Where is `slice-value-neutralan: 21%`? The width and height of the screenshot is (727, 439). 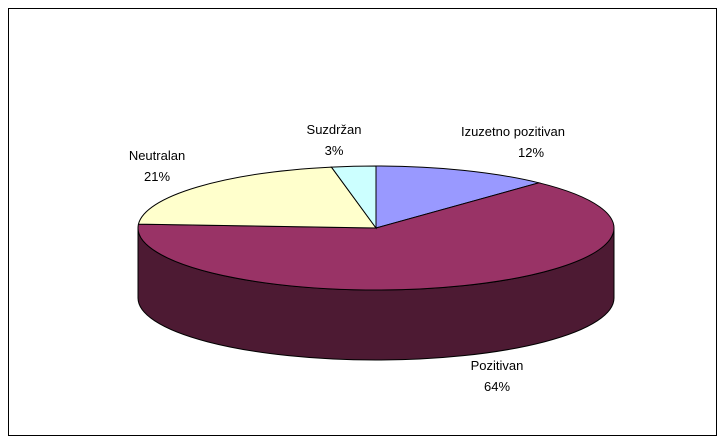 slice-value-neutralan: 21% is located at coordinates (157, 176).